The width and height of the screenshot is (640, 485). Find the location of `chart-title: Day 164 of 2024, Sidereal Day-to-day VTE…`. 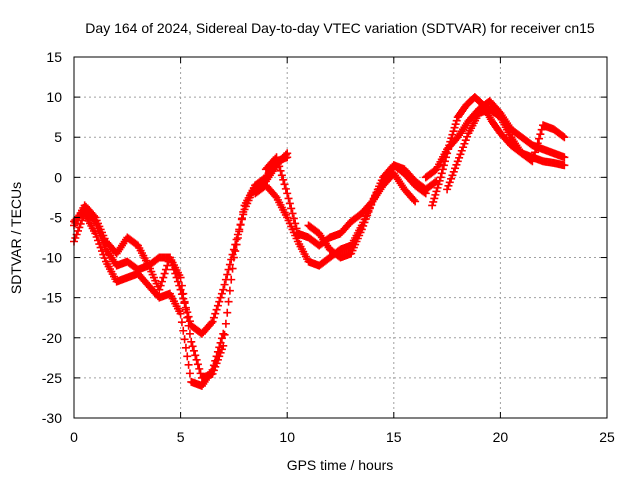

chart-title: Day 164 of 2024, Sidereal Day-to-day VTE… is located at coordinates (340, 28).